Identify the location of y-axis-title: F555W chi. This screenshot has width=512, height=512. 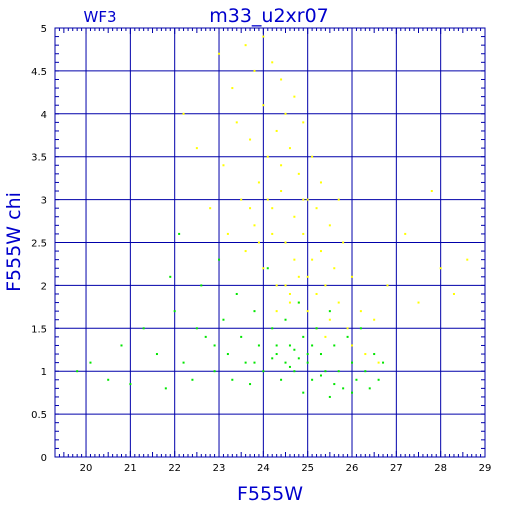
(14, 242).